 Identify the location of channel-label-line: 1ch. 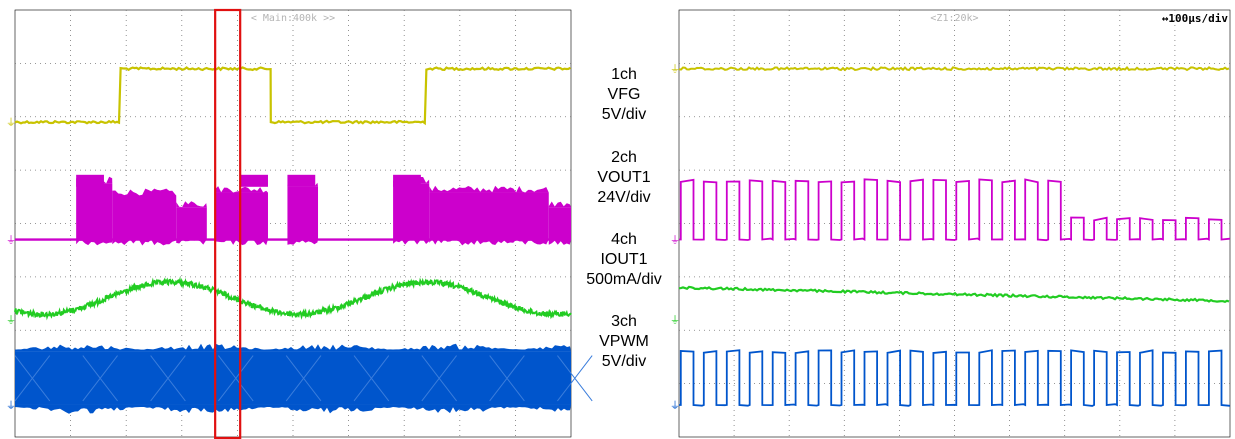
(624, 74).